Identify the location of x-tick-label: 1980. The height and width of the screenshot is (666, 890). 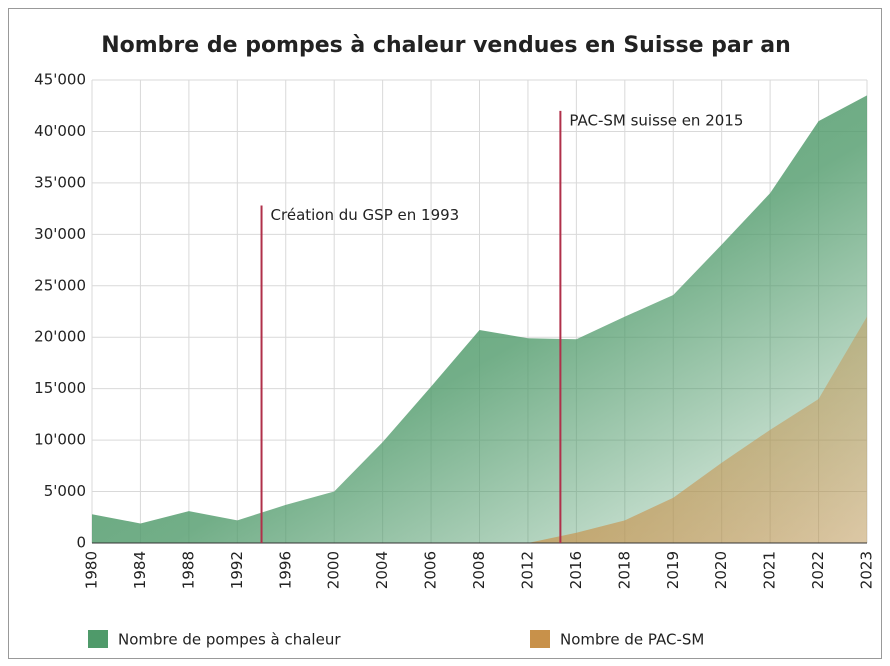
(92, 570).